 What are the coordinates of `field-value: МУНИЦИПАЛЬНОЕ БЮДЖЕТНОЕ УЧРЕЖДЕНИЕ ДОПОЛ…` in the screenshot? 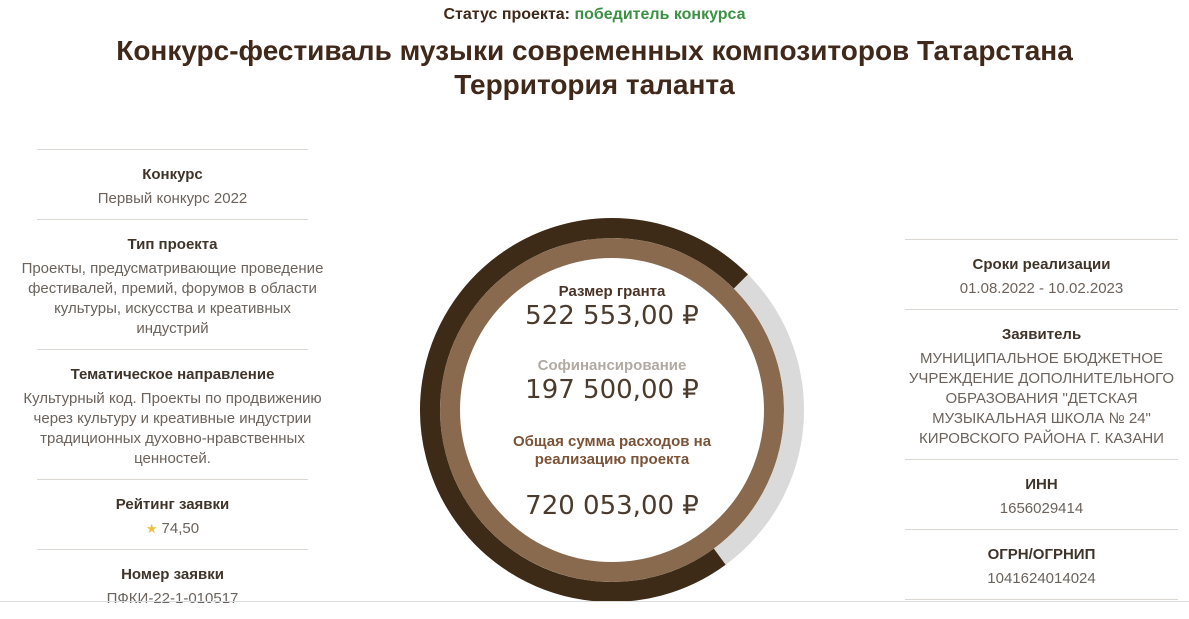 It's located at (1041, 398).